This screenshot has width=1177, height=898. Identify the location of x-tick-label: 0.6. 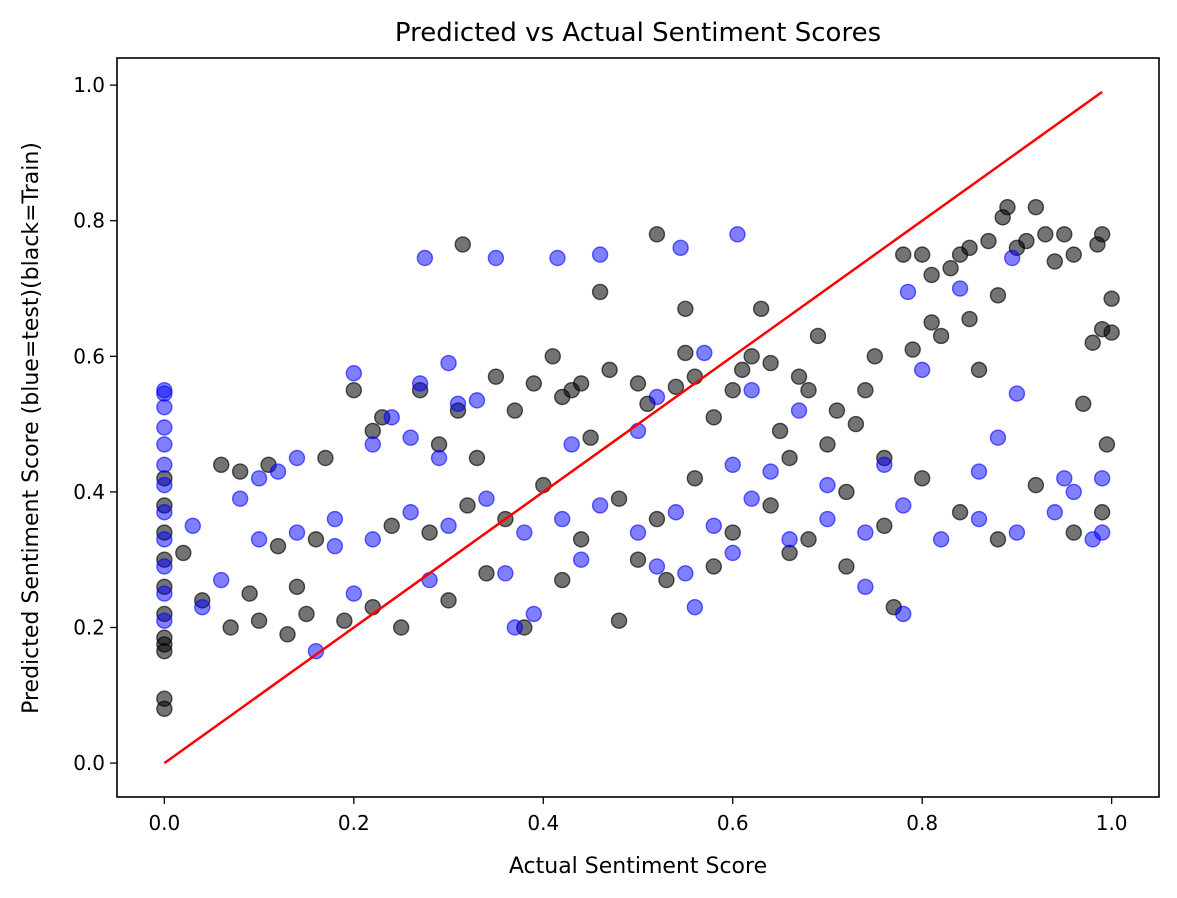
(733, 823).